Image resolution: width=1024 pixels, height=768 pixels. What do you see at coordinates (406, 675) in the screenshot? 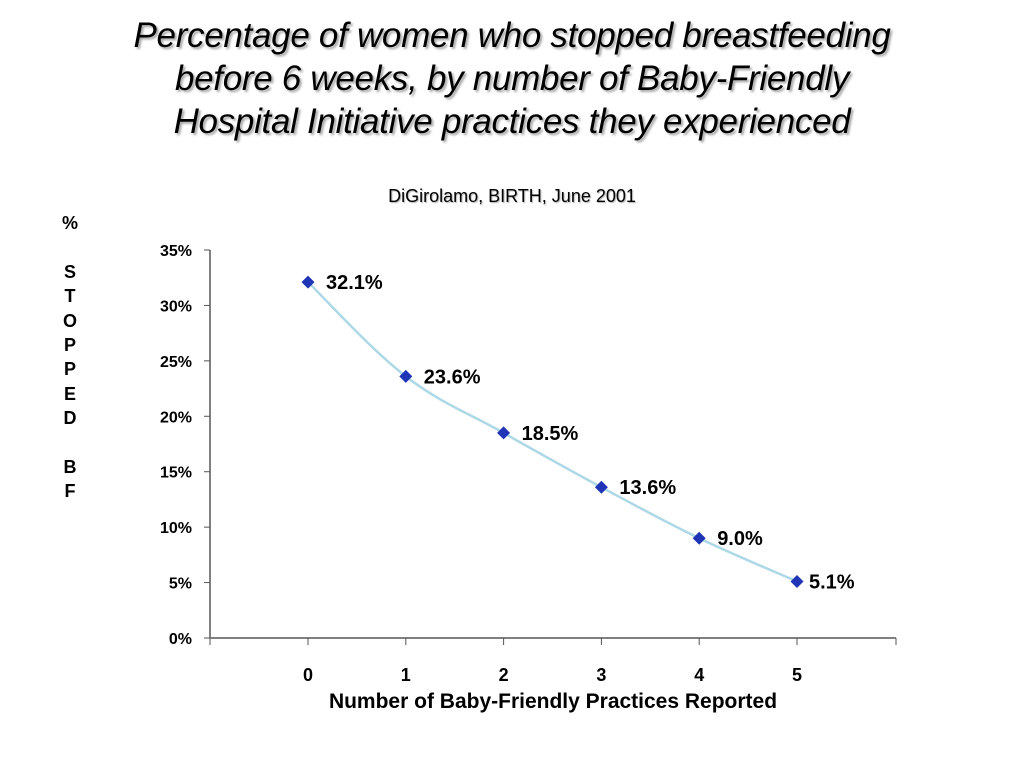
I see `x-tick-label: 1` at bounding box center [406, 675].